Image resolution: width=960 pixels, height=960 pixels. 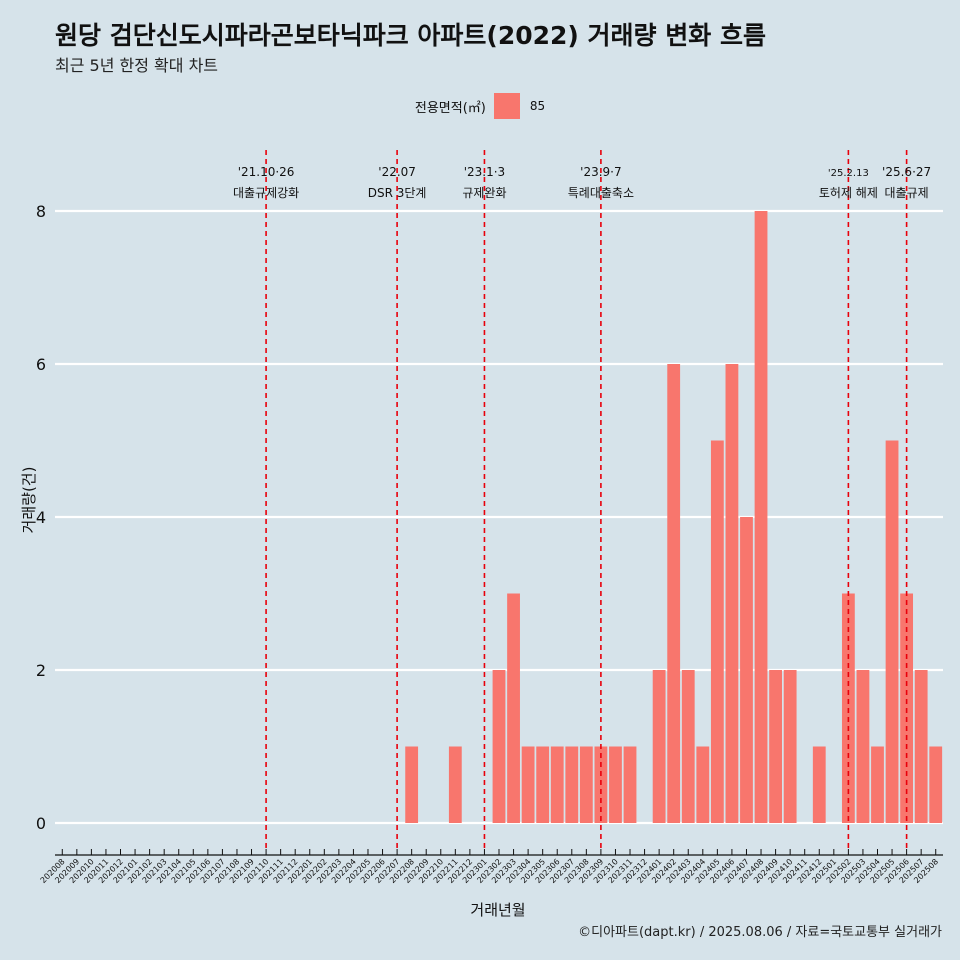 I want to click on y-tick-label: 4, so click(x=41, y=517).